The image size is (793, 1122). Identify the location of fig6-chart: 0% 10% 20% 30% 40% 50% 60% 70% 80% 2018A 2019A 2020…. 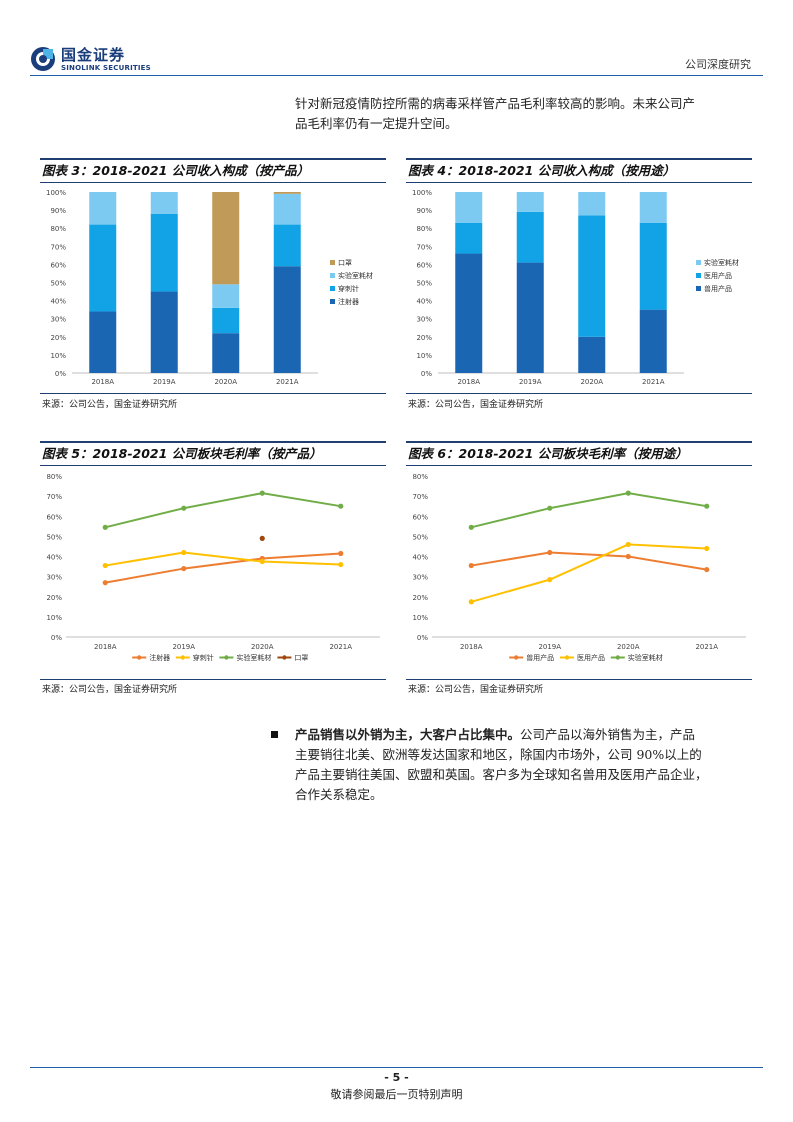
(579, 567).